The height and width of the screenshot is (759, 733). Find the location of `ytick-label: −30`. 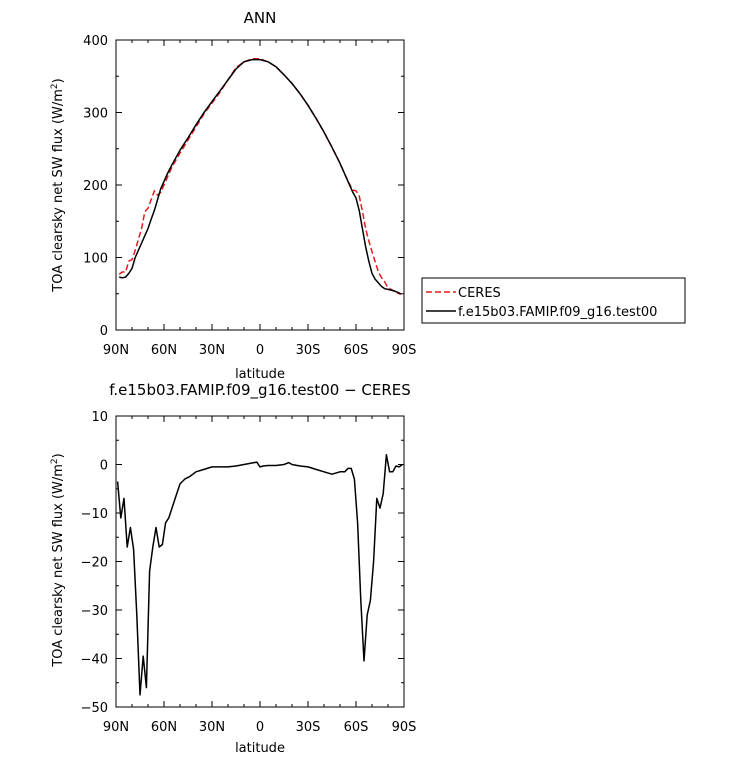

ytick-label: −30 is located at coordinates (94, 611).